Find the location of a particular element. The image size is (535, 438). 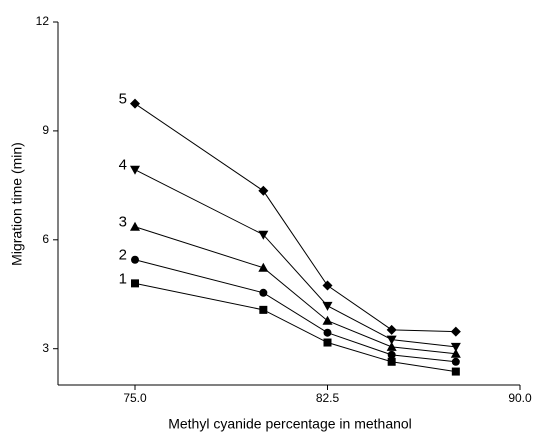

x-tick-label: 75.0 is located at coordinates (135, 398).